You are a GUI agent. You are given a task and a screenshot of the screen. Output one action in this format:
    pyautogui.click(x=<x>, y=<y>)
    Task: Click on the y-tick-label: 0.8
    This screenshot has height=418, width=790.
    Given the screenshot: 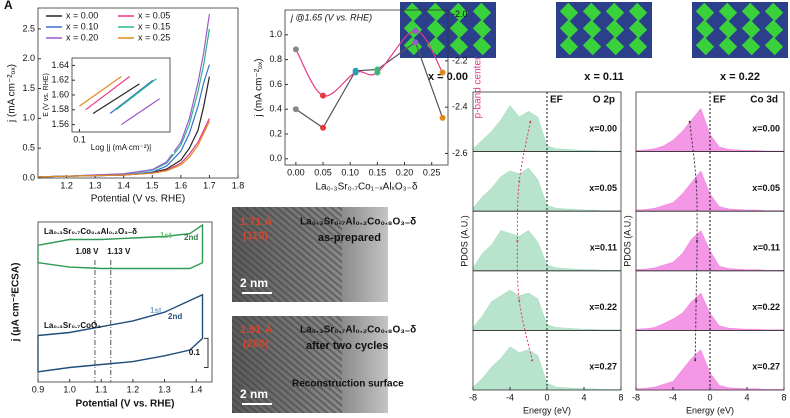 What is the action you would take?
    pyautogui.click(x=275, y=59)
    